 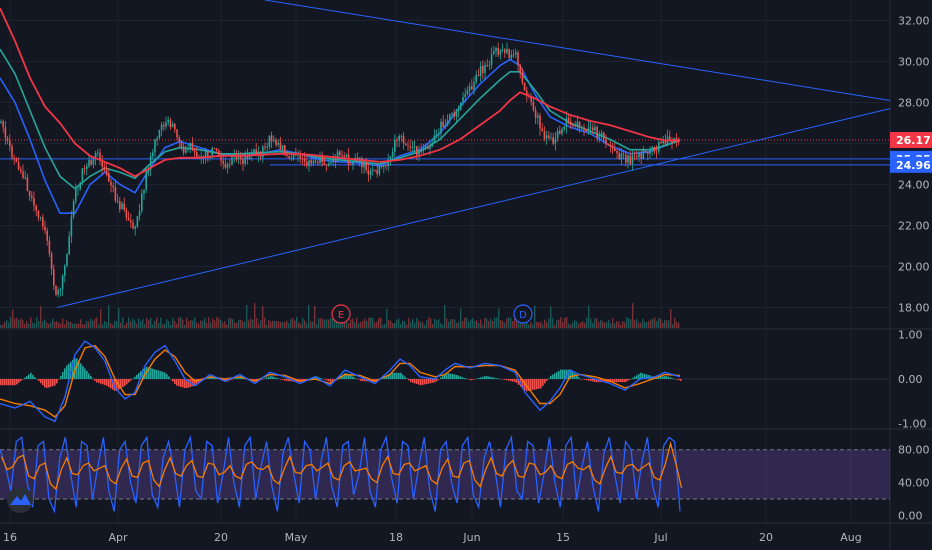 What do you see at coordinates (20, 500) in the screenshot?
I see `tradingview-logo` at bounding box center [20, 500].